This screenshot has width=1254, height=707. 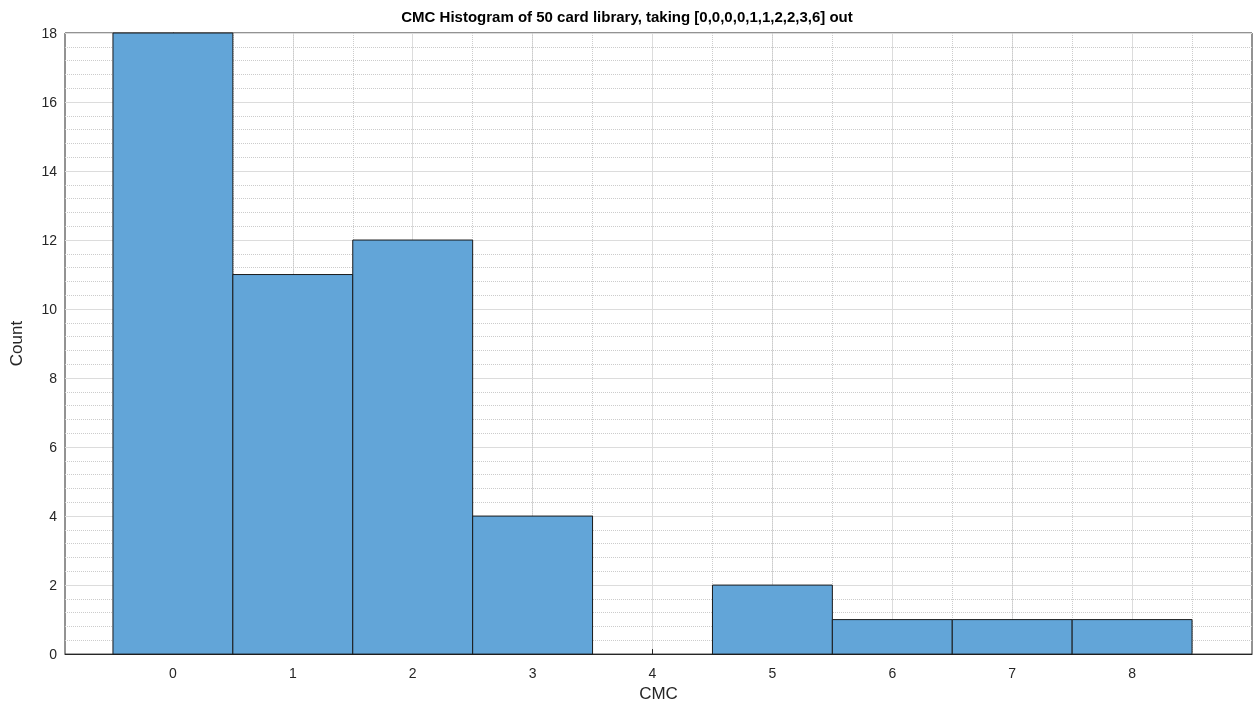 What do you see at coordinates (49, 33) in the screenshot?
I see `y-tick-label: 18` at bounding box center [49, 33].